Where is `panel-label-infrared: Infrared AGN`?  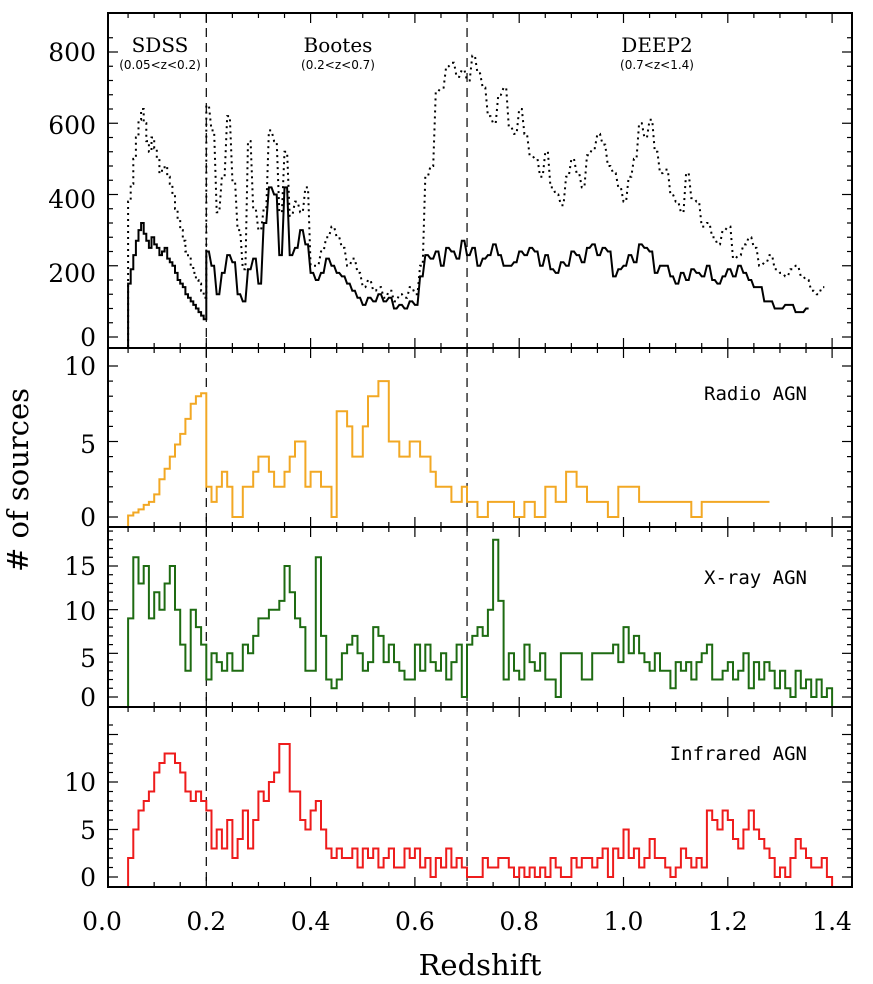 panel-label-infrared: Infrared AGN is located at coordinates (738, 754).